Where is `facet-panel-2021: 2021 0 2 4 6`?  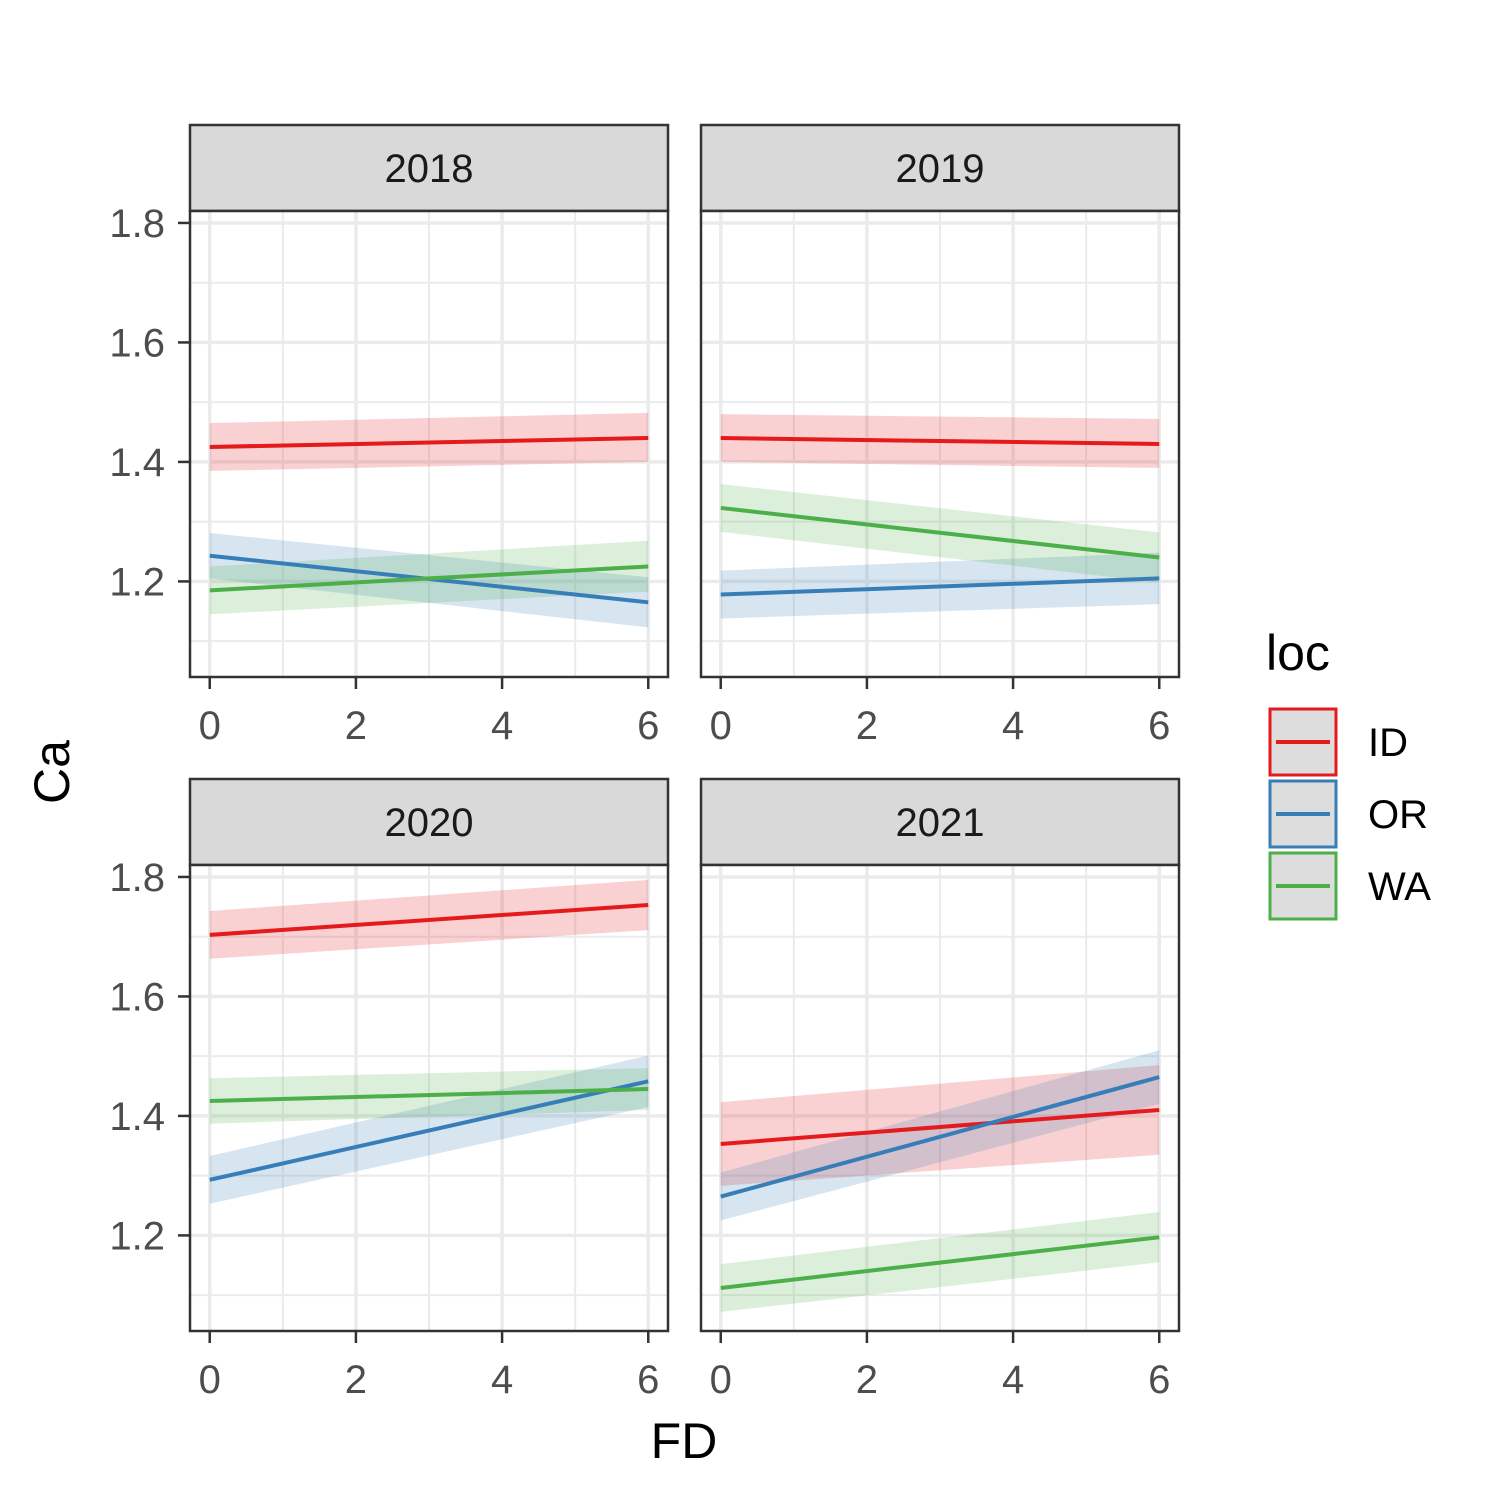 facet-panel-2021: 2021 0 2 4 6 is located at coordinates (940, 1089).